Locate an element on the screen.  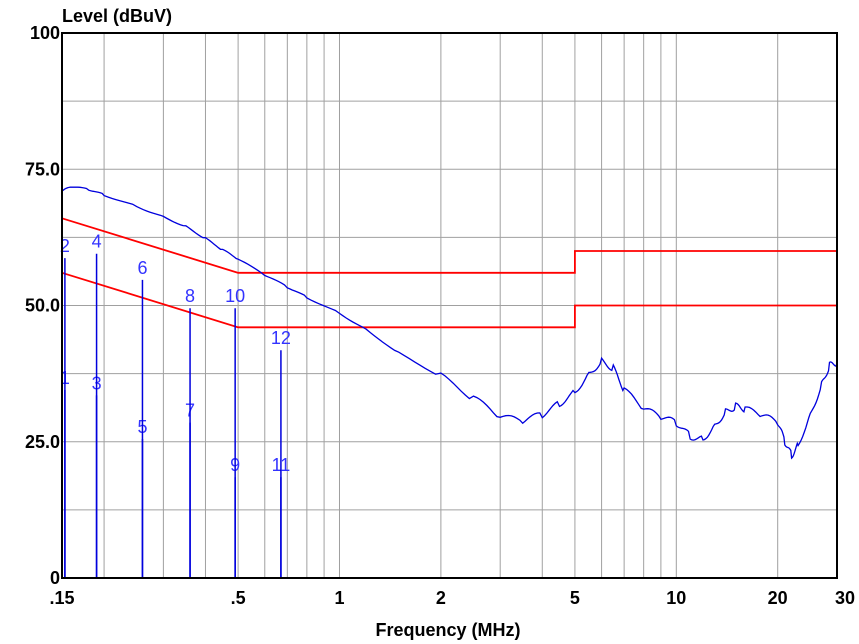
y-tick-label: 100 is located at coordinates (45, 33).